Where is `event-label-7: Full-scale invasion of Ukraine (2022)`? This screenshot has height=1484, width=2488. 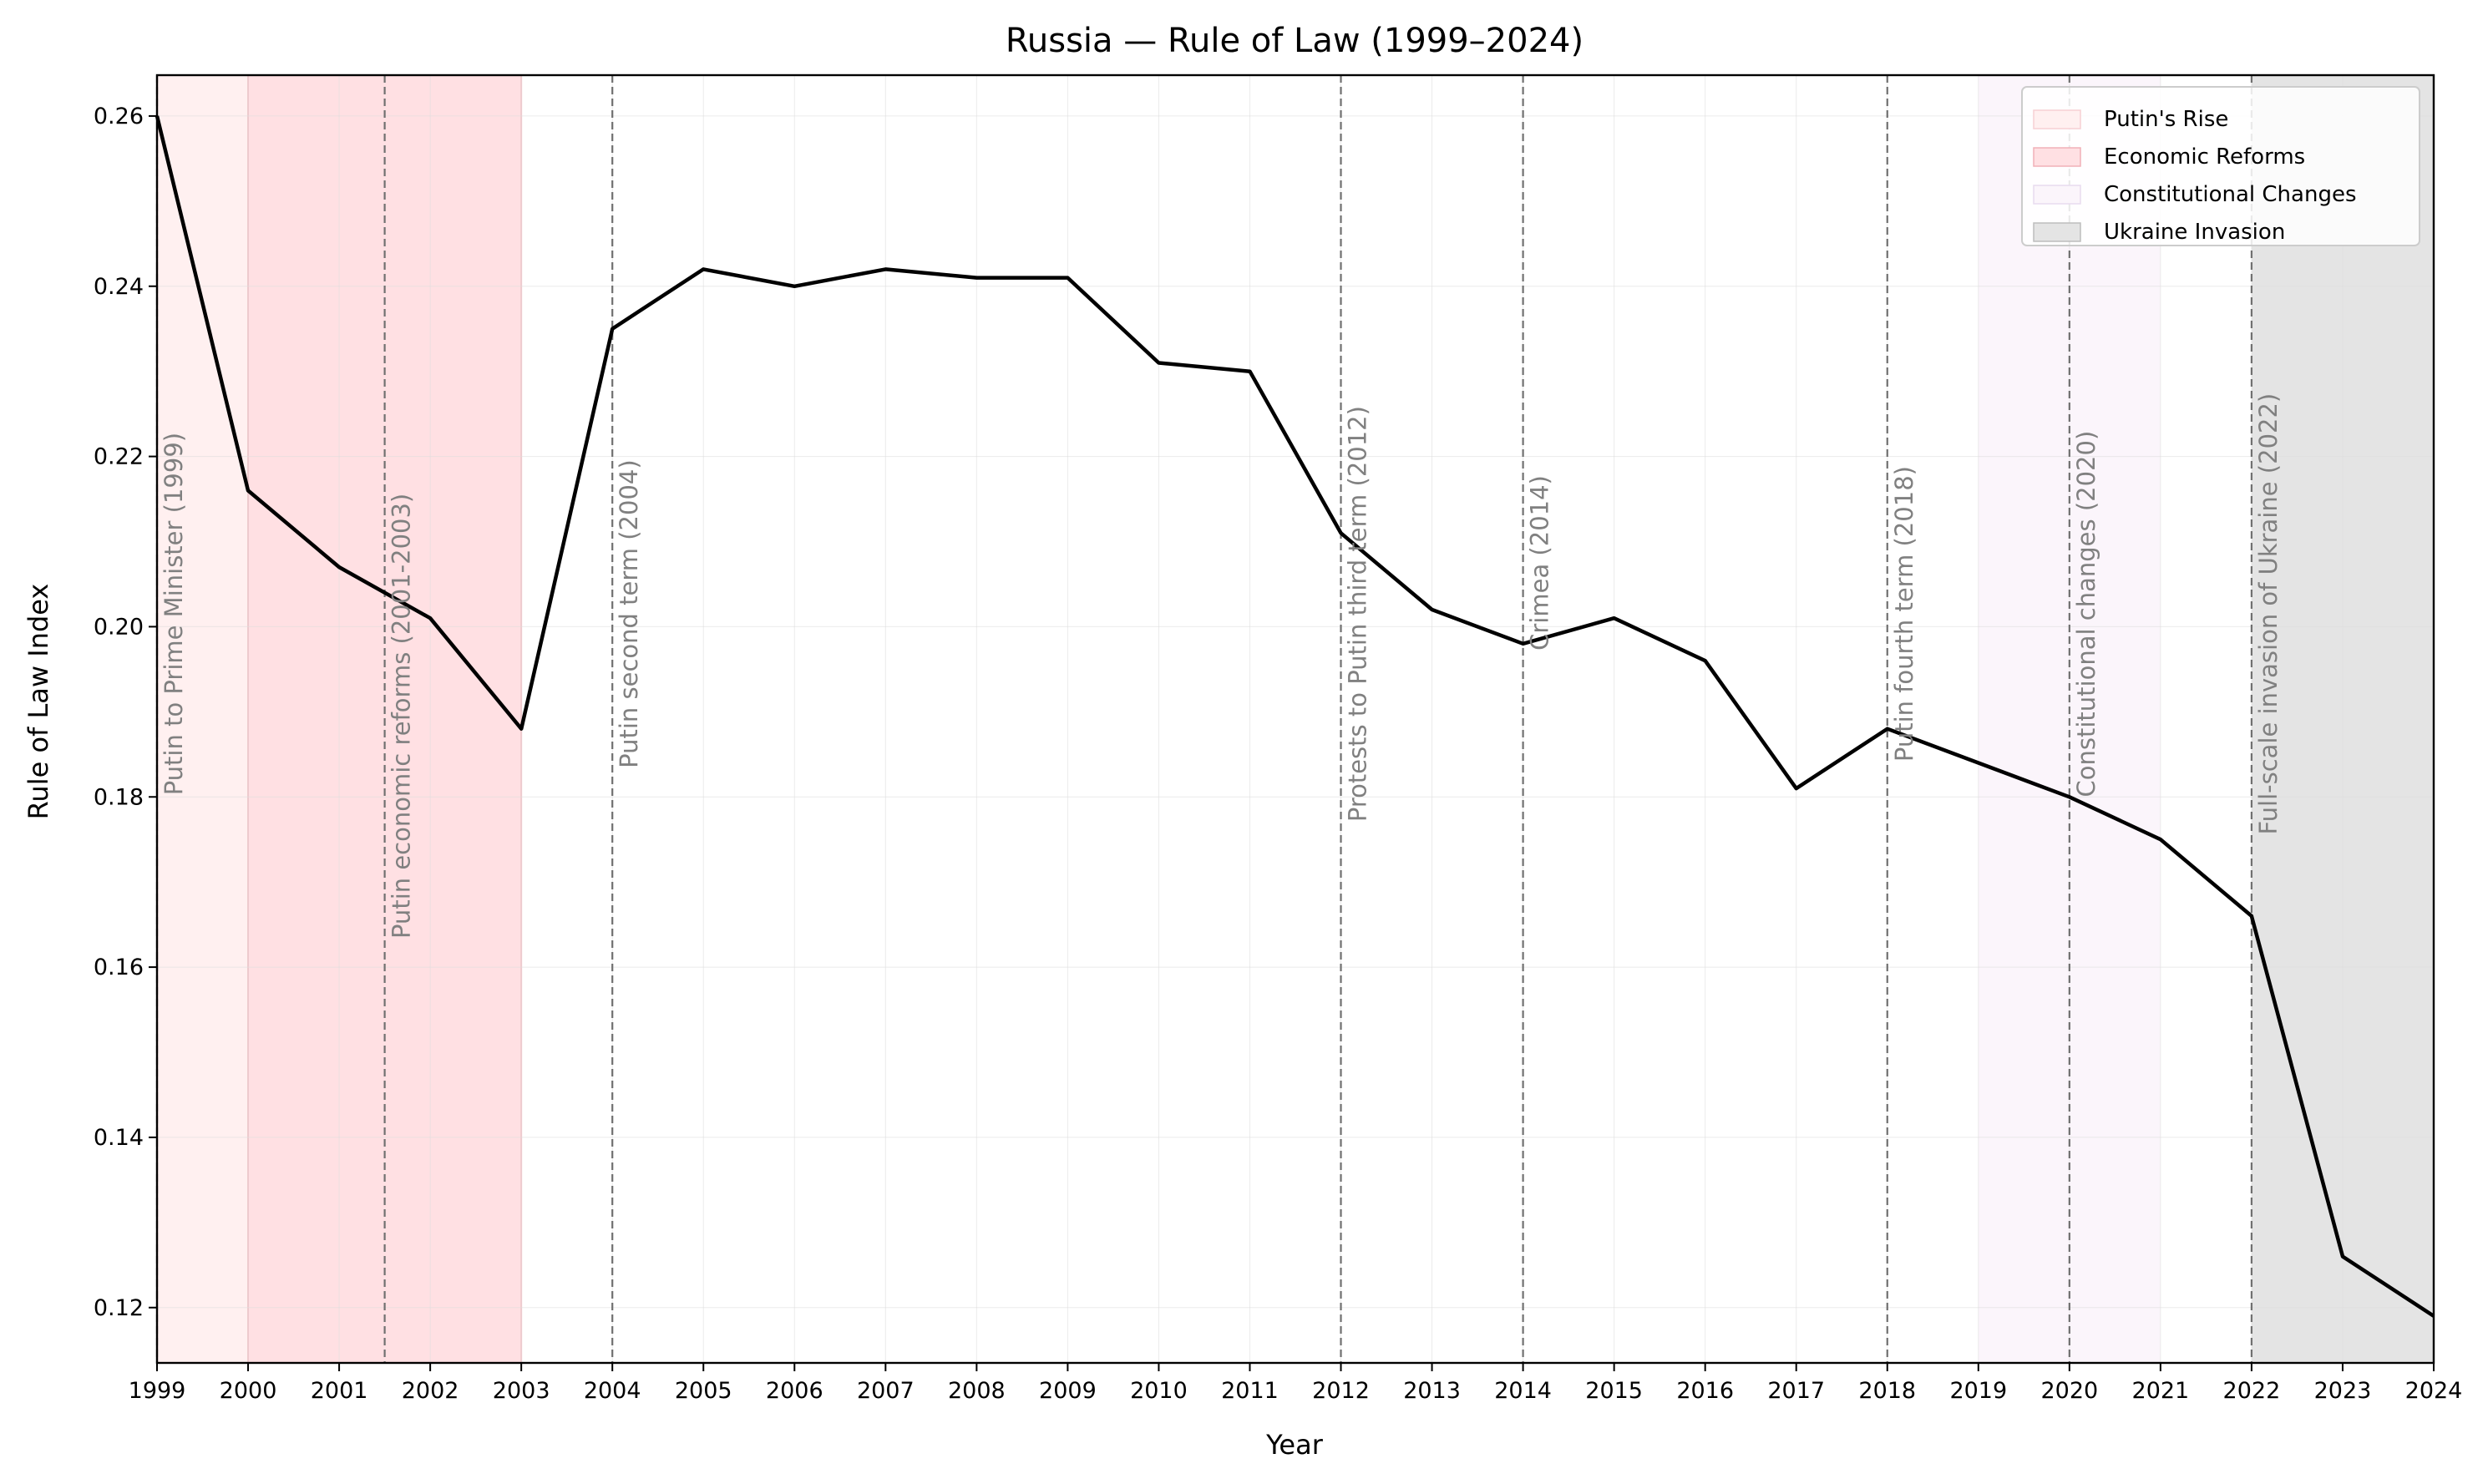
event-label-7: Full-scale invasion of Ukraine (2022) is located at coordinates (2268, 614).